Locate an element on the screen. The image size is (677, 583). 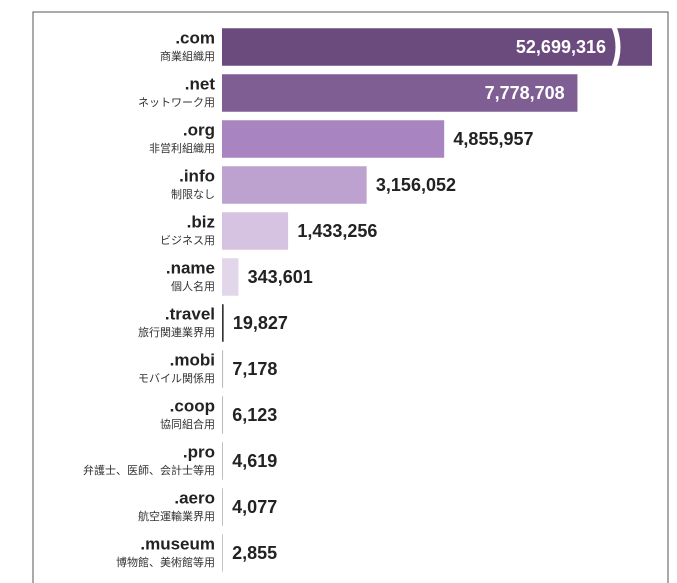
value-label: 343,601 is located at coordinates (280, 277).